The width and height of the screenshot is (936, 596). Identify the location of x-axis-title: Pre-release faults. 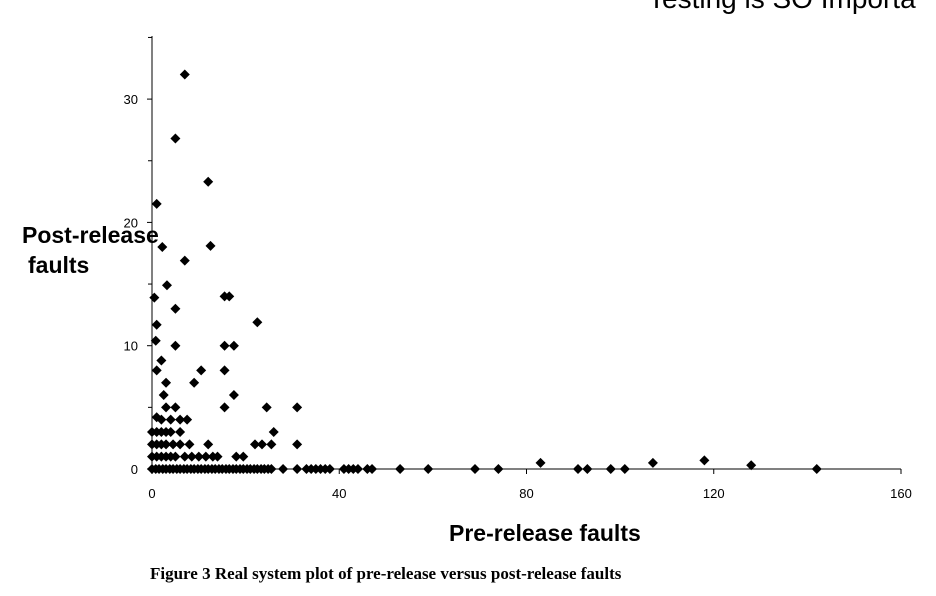
(545, 533).